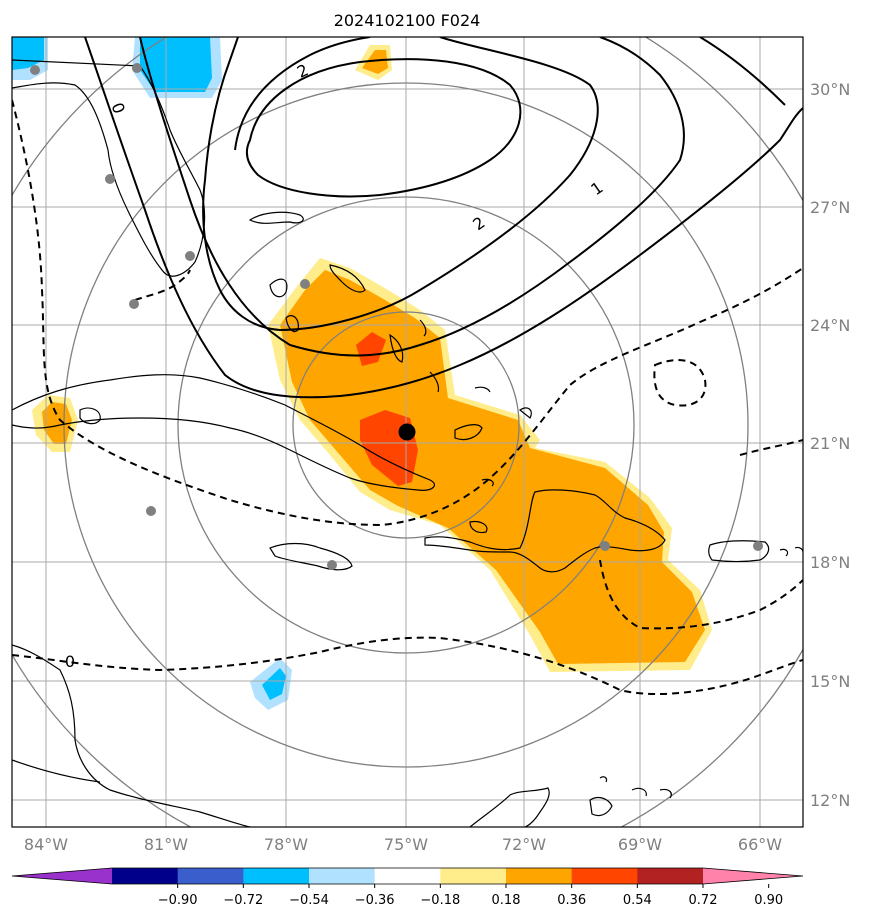 This screenshot has width=873, height=924. Describe the element at coordinates (375, 900) in the screenshot. I see `colorbar-tick-label: −0.36` at that location.